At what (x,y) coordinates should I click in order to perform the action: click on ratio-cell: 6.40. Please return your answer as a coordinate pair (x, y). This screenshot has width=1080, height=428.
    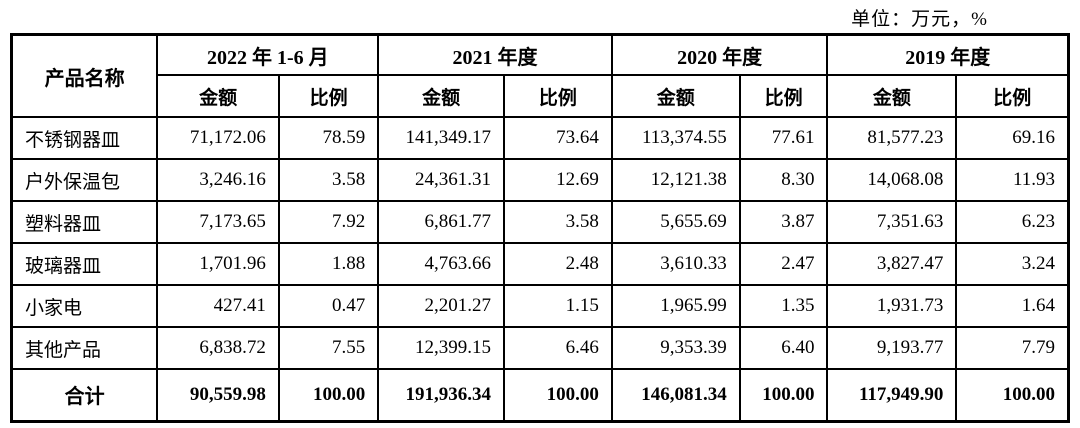
    Looking at the image, I should click on (783, 348).